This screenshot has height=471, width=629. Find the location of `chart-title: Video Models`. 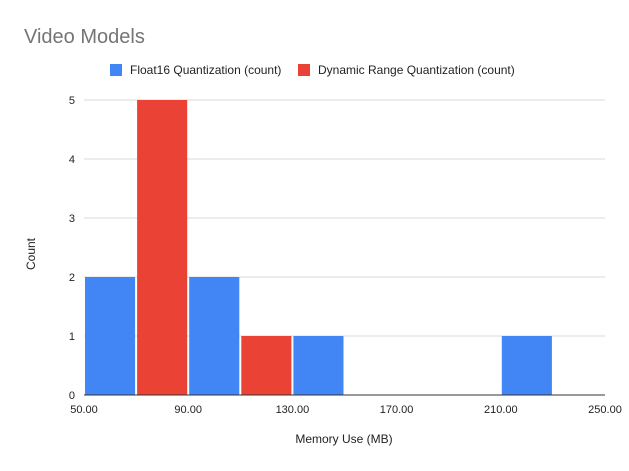

chart-title: Video Models is located at coordinates (84, 37).